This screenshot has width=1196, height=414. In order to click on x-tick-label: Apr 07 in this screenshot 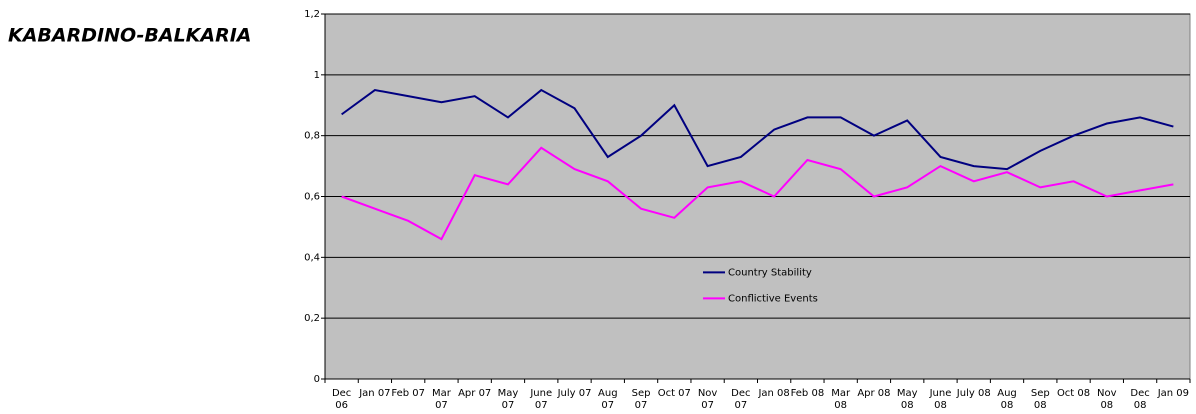, I will do `click(475, 393)`.